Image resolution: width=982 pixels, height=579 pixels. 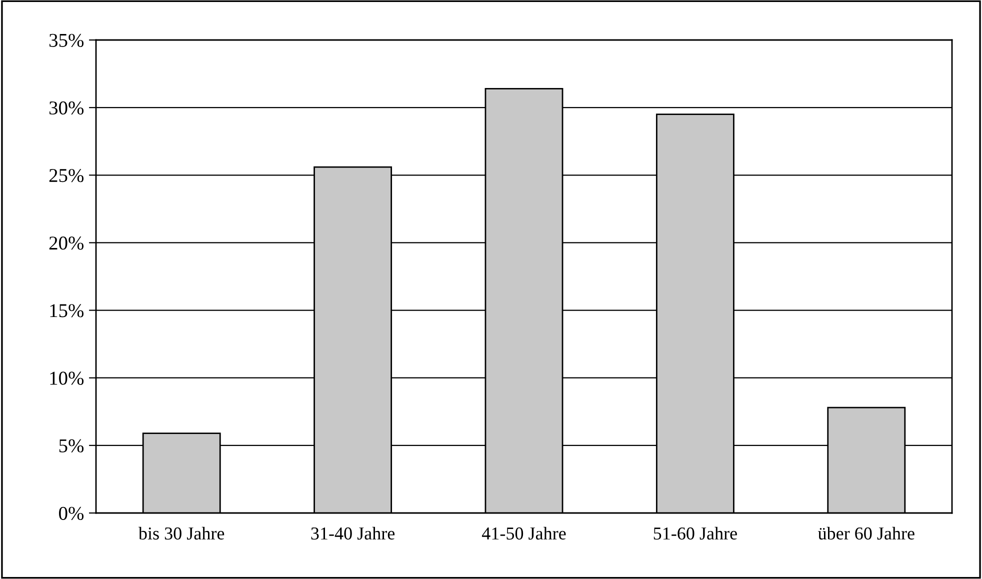 What do you see at coordinates (353, 533) in the screenshot?
I see `x-tick-label: 31-40 Jahre` at bounding box center [353, 533].